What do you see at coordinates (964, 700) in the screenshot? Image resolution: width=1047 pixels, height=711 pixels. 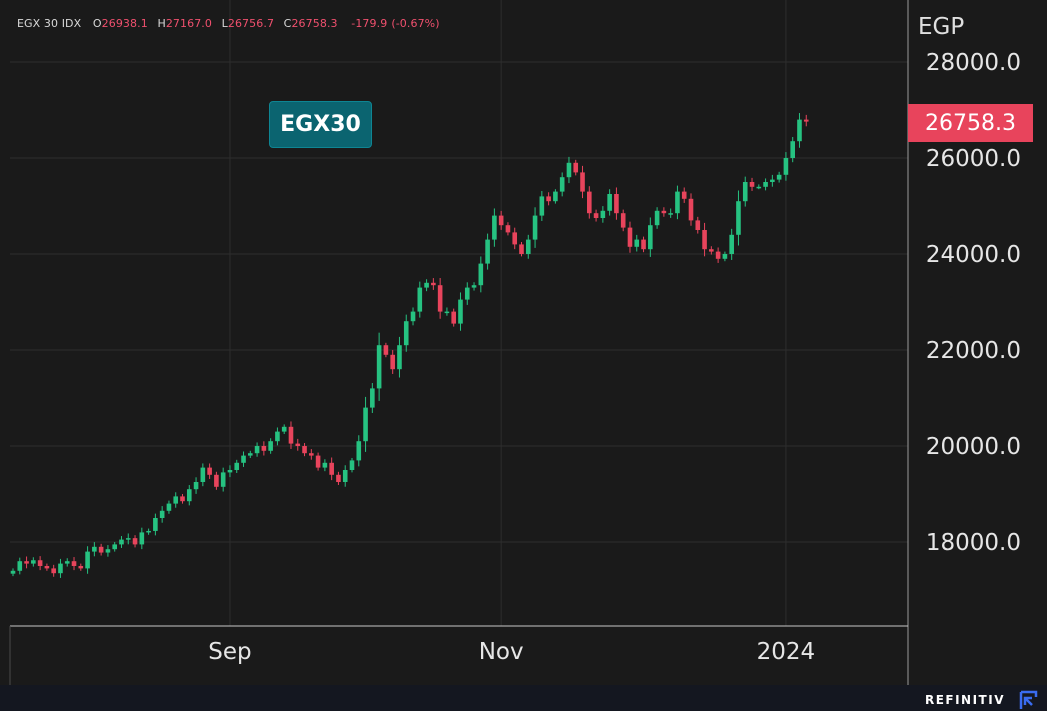 I see `brand-label: REFINITIV` at bounding box center [964, 700].